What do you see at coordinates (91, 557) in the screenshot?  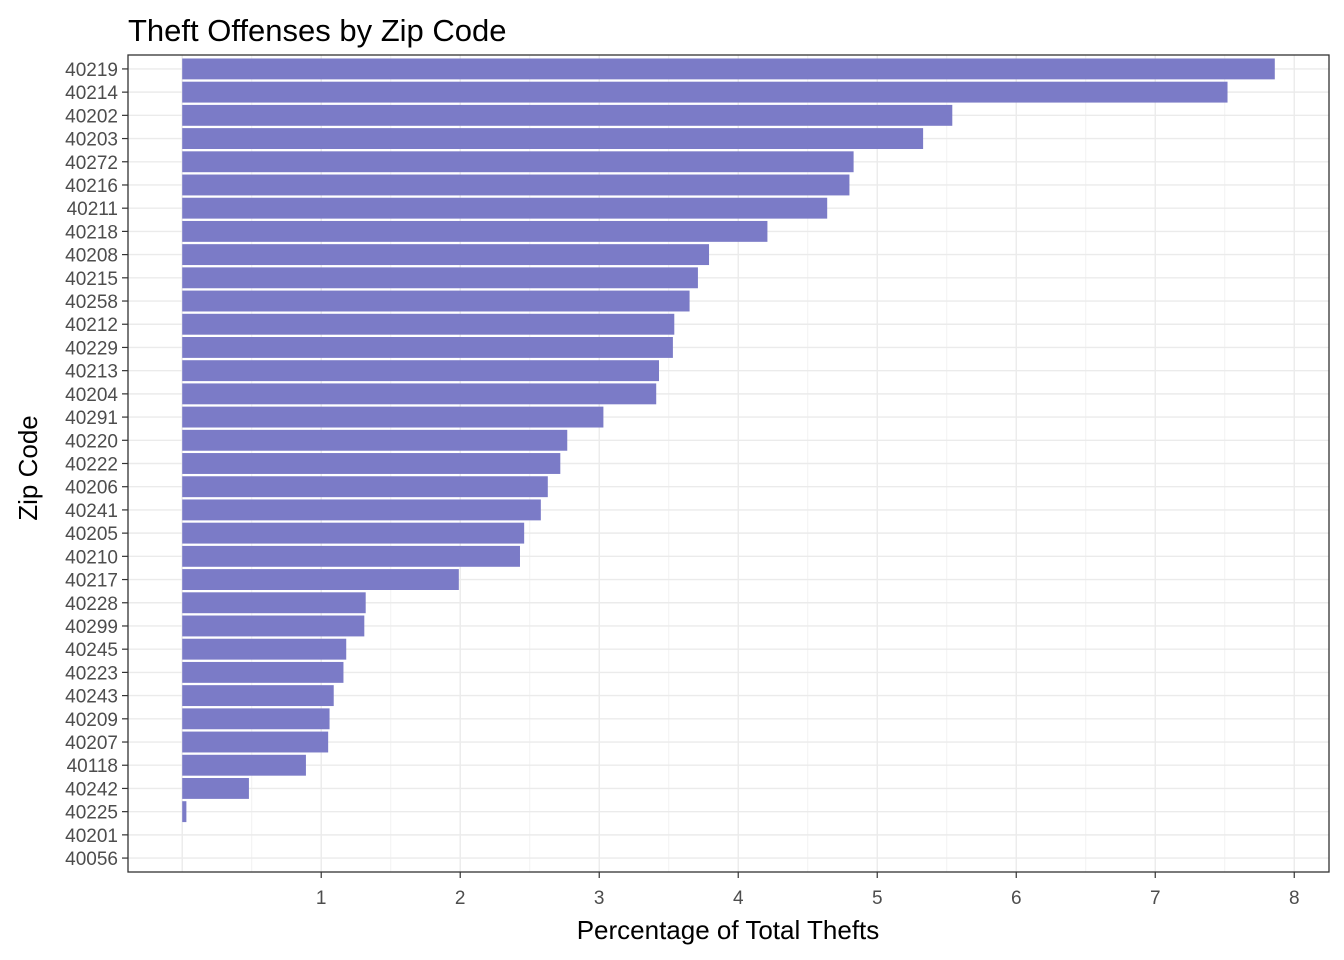 I see `y-tick-label: 40210` at bounding box center [91, 557].